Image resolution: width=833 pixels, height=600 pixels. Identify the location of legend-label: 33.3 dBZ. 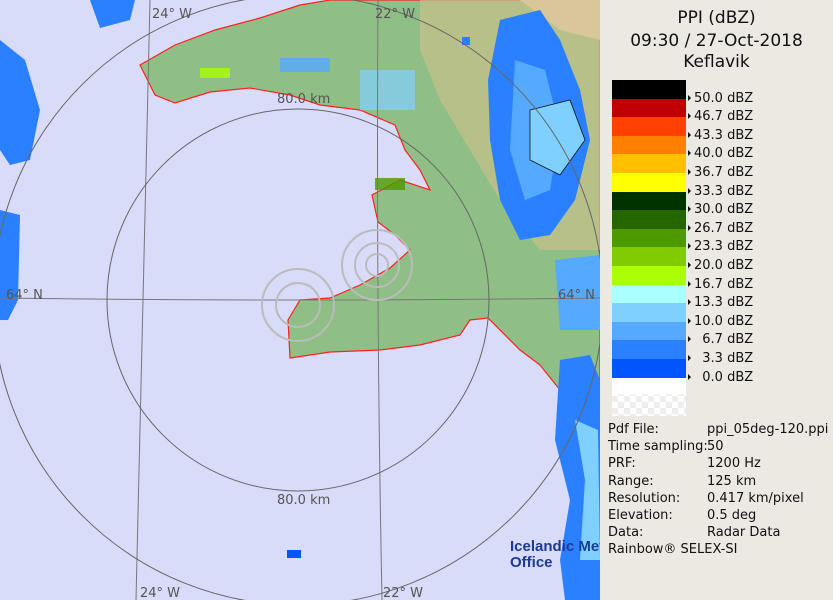
(720, 191).